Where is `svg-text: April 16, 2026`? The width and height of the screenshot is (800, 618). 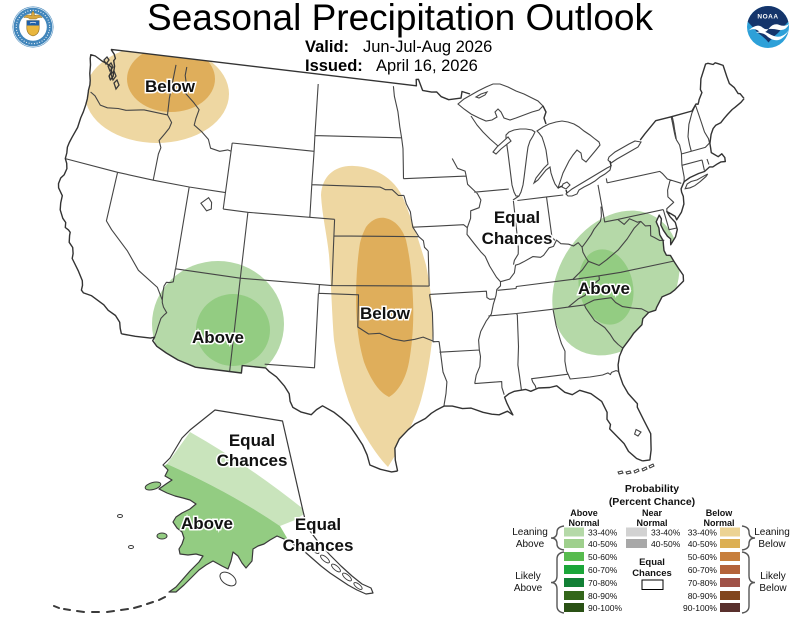 svg-text: April 16, 2026 is located at coordinates (427, 66).